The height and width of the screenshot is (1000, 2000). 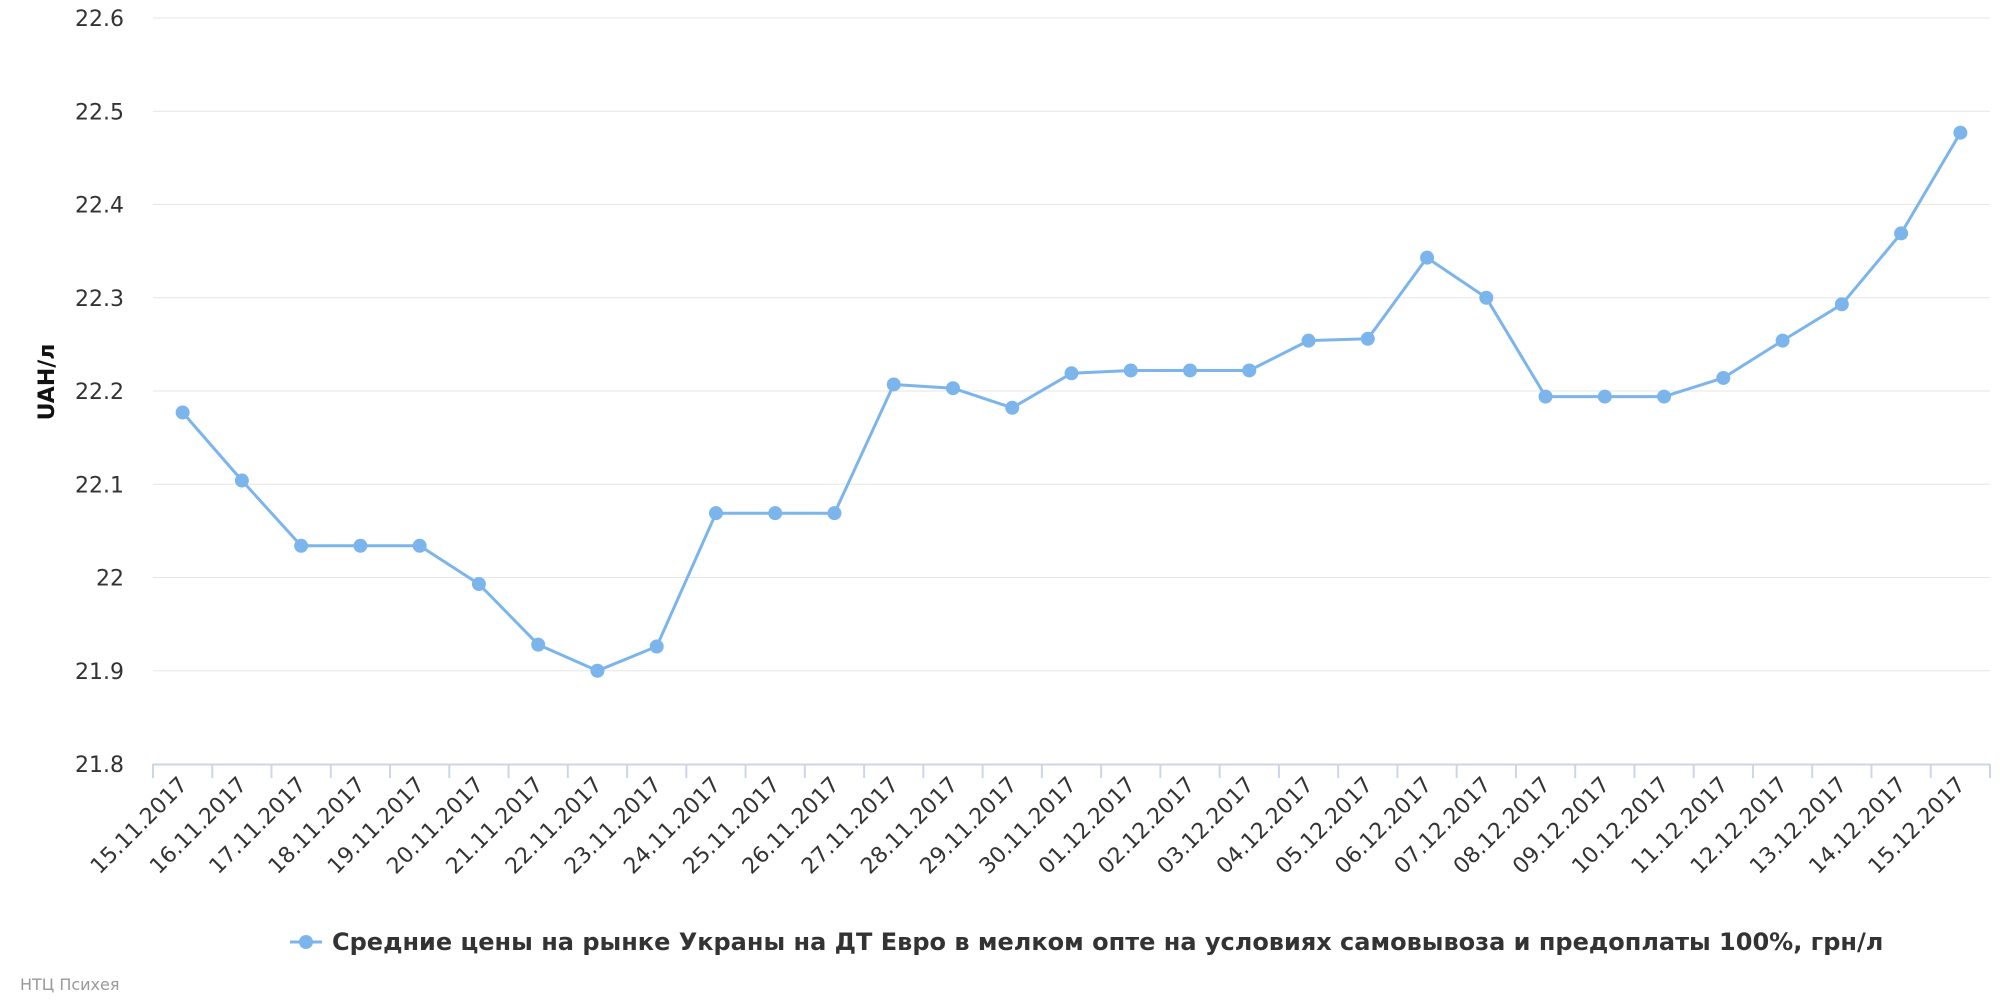 I want to click on credits: НТЦ Психея, so click(x=69, y=984).